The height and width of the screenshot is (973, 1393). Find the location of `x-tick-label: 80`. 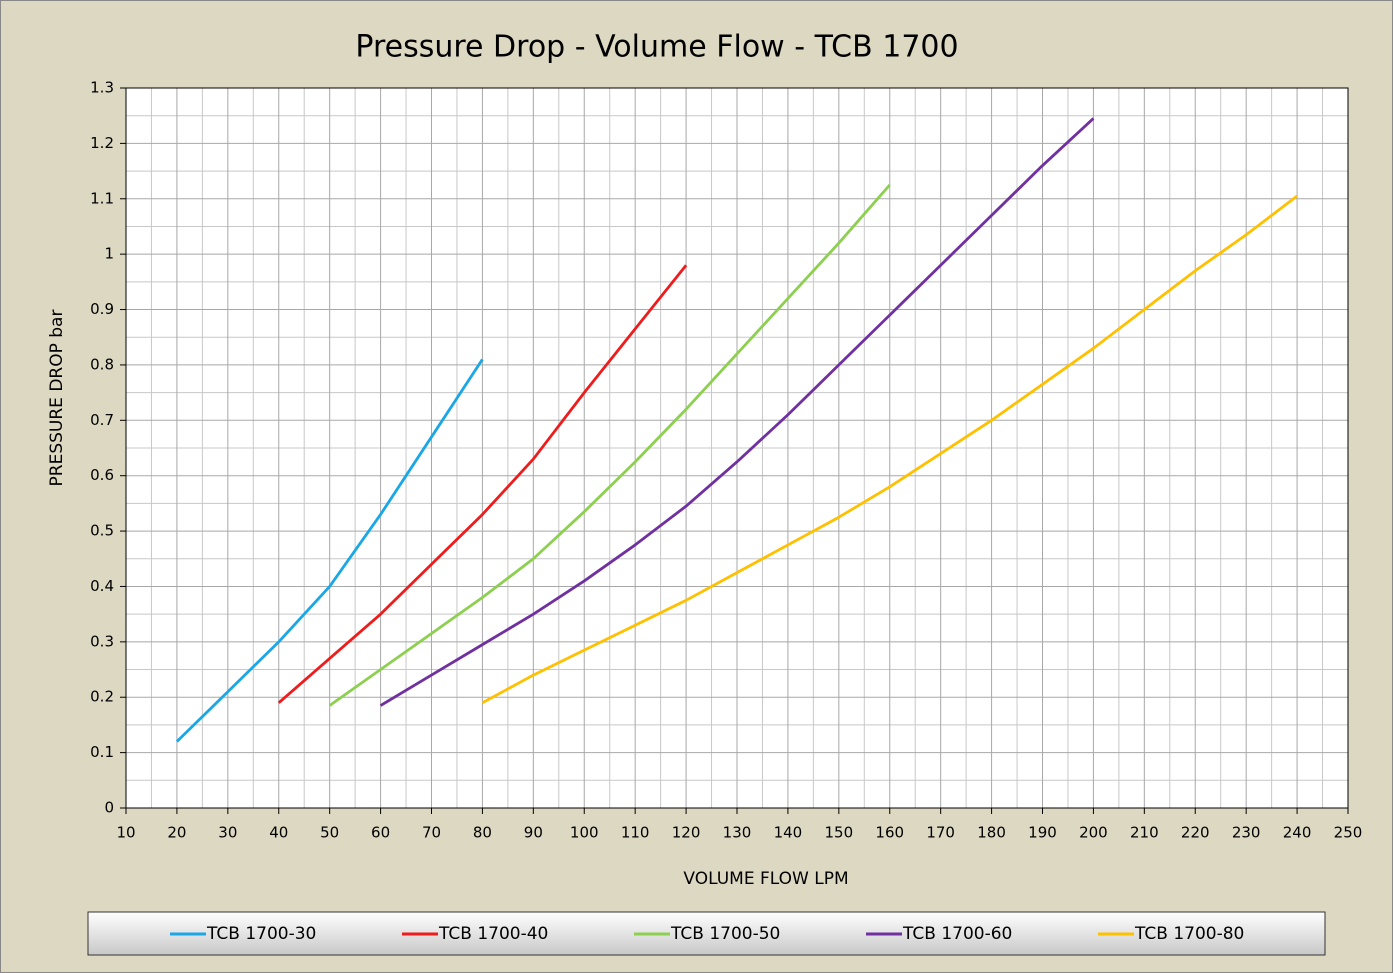

x-tick-label: 80 is located at coordinates (482, 833).